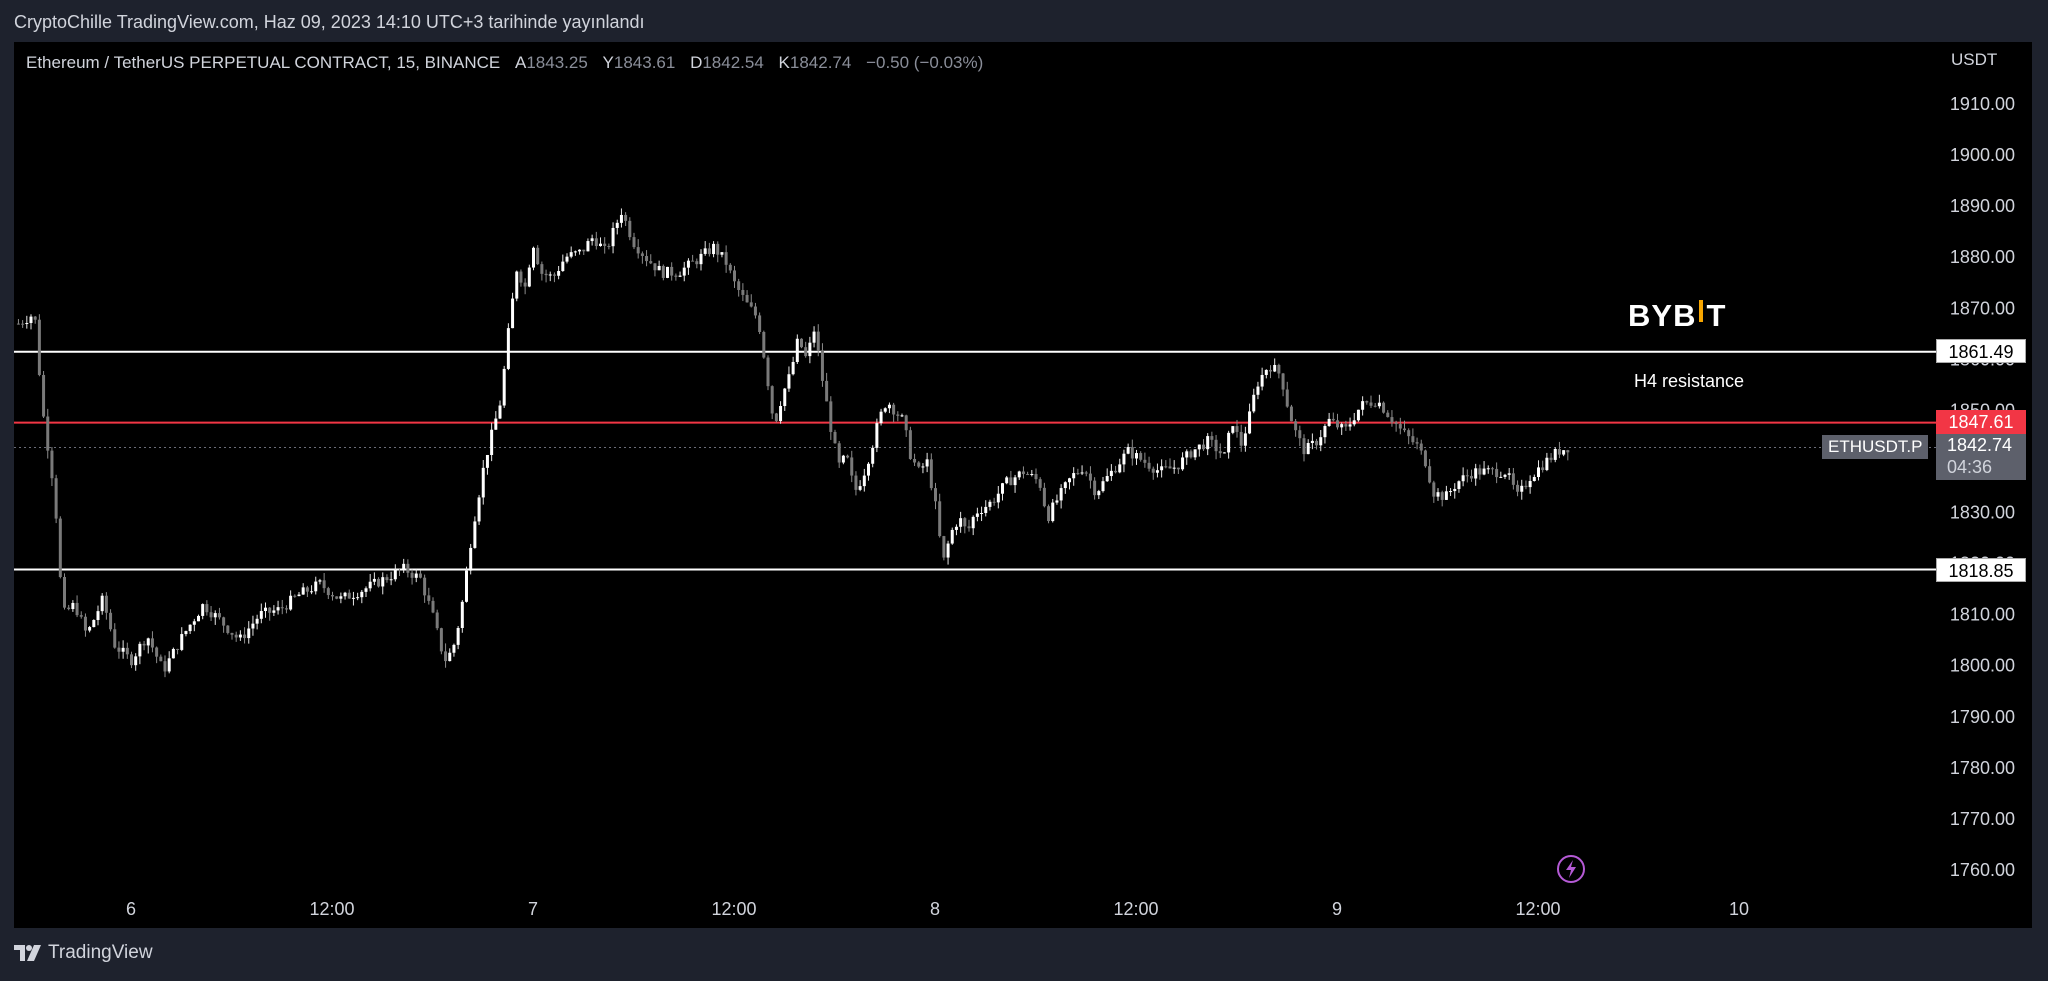  I want to click on flash-icon, so click(1571, 869).